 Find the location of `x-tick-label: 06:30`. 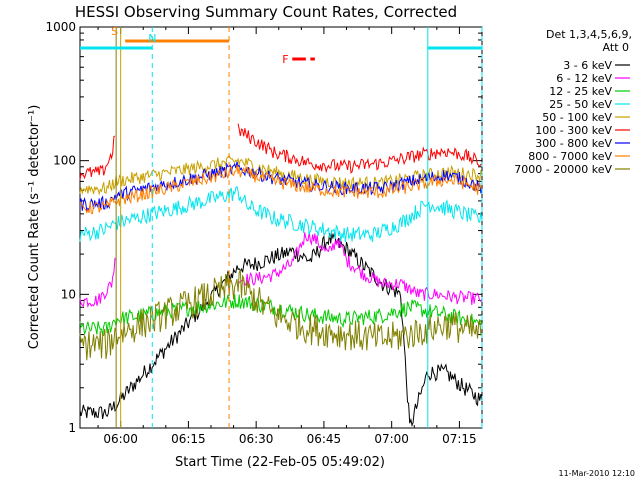

x-tick-label: 06:30 is located at coordinates (256, 439).